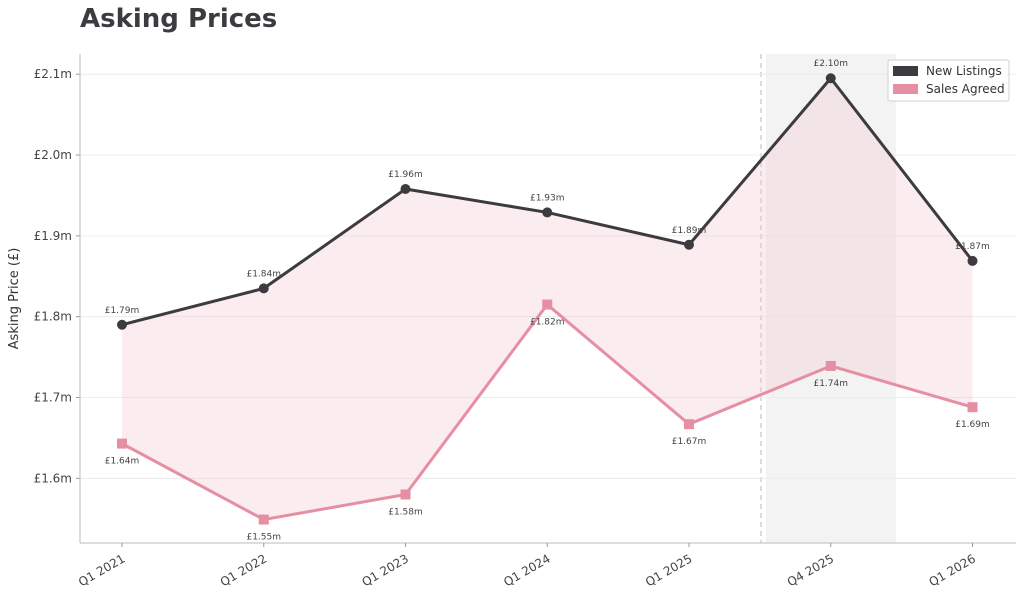  Describe the element at coordinates (964, 71) in the screenshot. I see `legend-label: New Listings` at that location.